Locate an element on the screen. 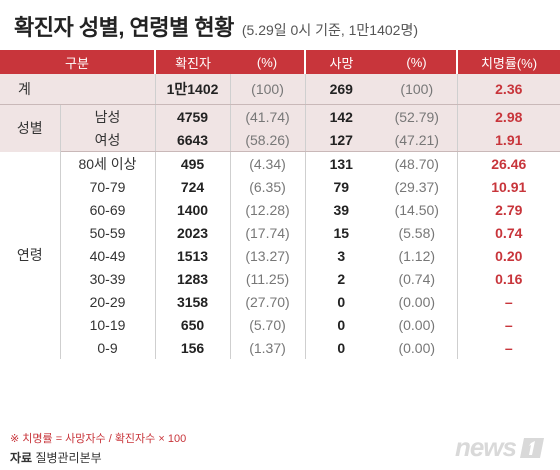  logo-text: news is located at coordinates (485, 447).